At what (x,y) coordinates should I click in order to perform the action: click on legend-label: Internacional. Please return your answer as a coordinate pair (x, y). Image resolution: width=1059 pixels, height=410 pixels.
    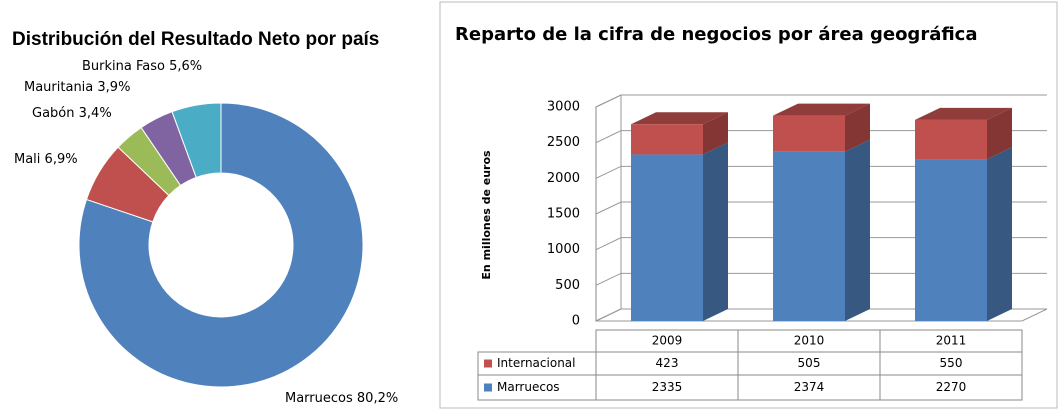
    Looking at the image, I should click on (536, 363).